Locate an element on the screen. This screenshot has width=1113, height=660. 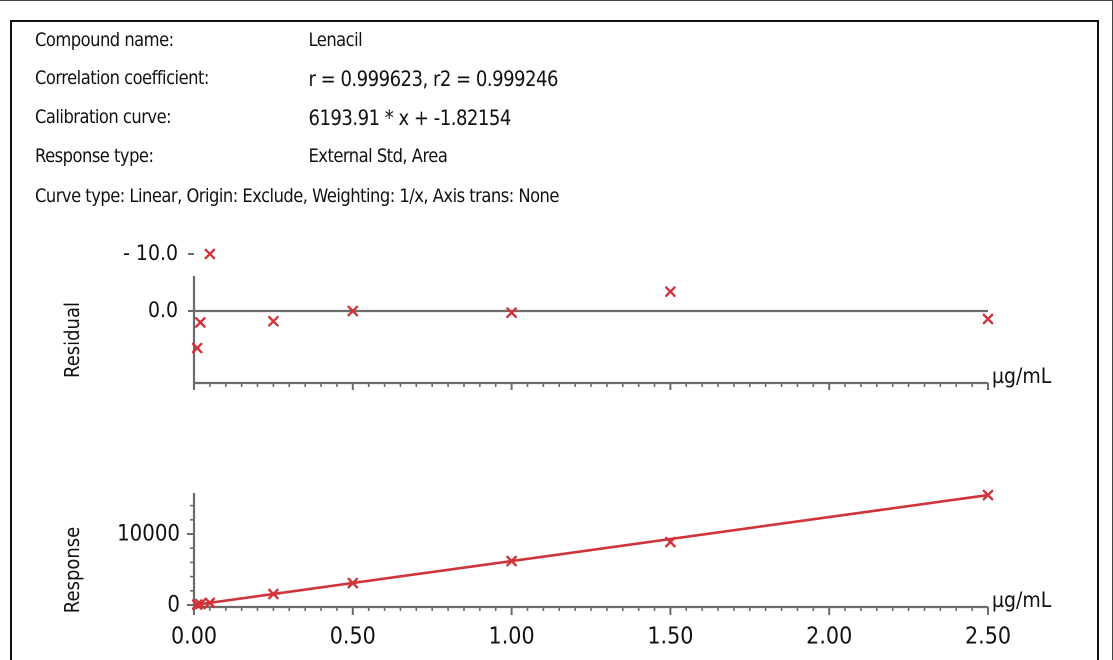
correlation-value: r = 0.999623, r2 = 0.999246 is located at coordinates (433, 79).